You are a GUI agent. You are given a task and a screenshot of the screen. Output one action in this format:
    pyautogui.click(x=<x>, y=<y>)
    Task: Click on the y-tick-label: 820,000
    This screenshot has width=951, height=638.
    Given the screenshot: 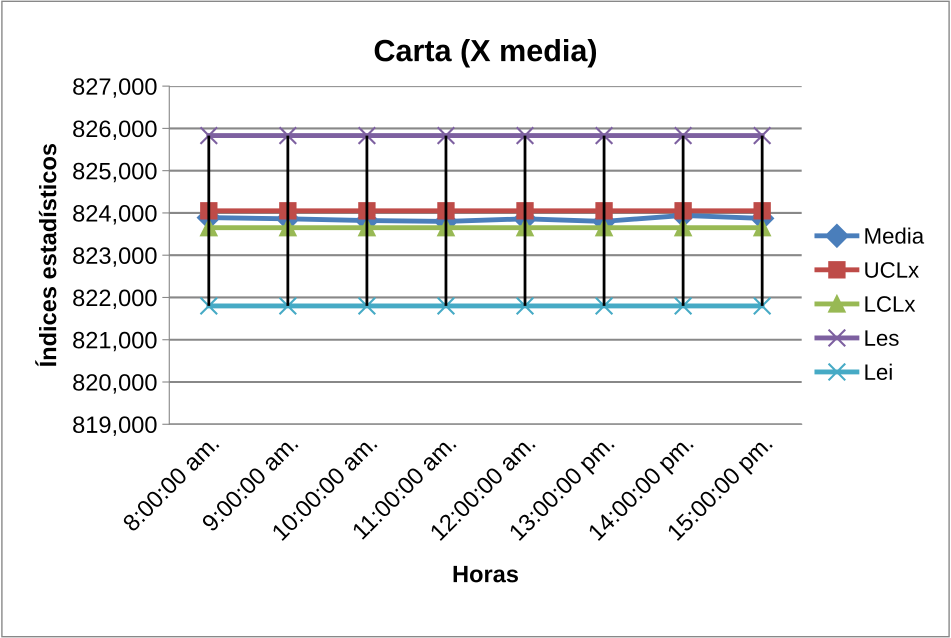 What is the action you would take?
    pyautogui.click(x=115, y=384)
    